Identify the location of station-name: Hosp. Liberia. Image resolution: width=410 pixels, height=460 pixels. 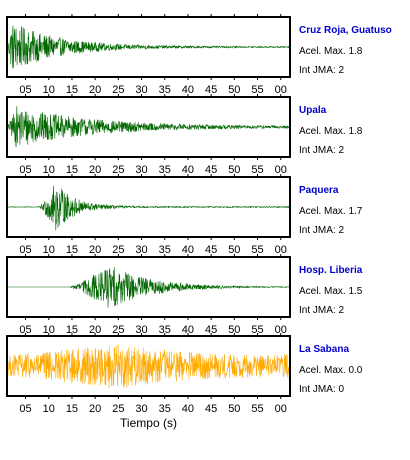
(331, 270).